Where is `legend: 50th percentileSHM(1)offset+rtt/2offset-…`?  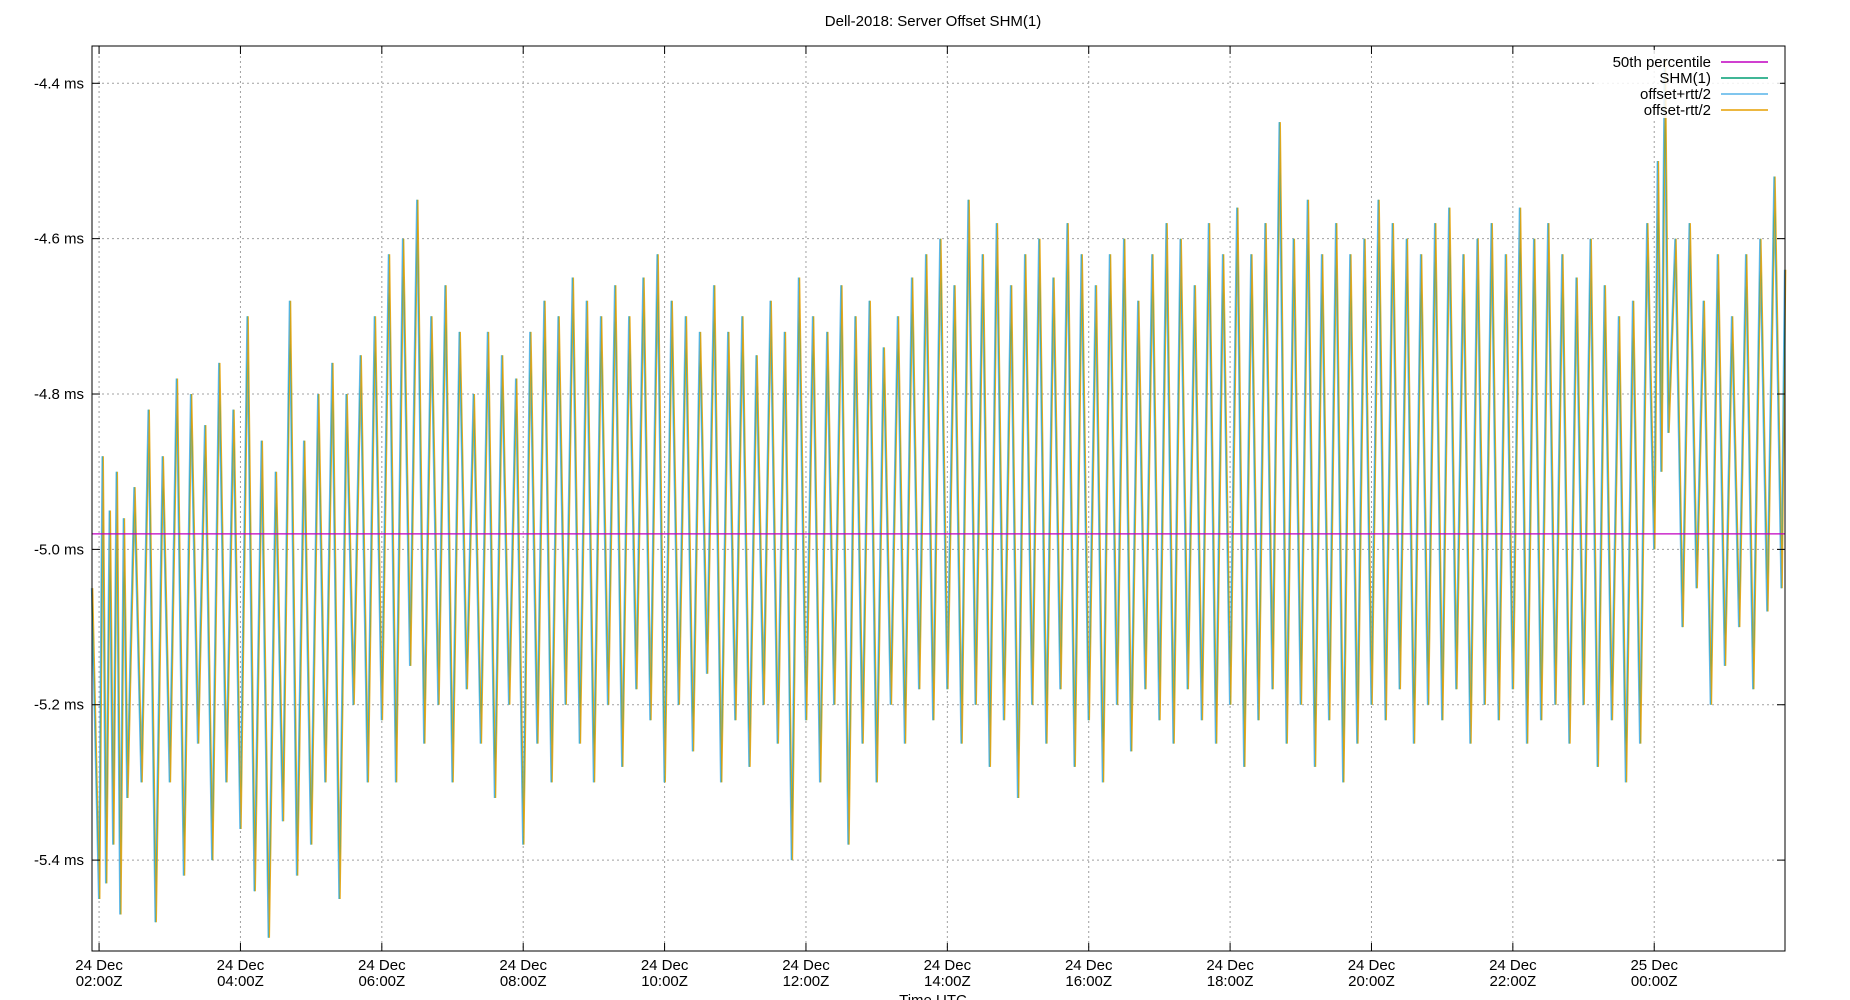
legend: 50th percentileSHM(1)offset+rtt/2offset-… is located at coordinates (1687, 84).